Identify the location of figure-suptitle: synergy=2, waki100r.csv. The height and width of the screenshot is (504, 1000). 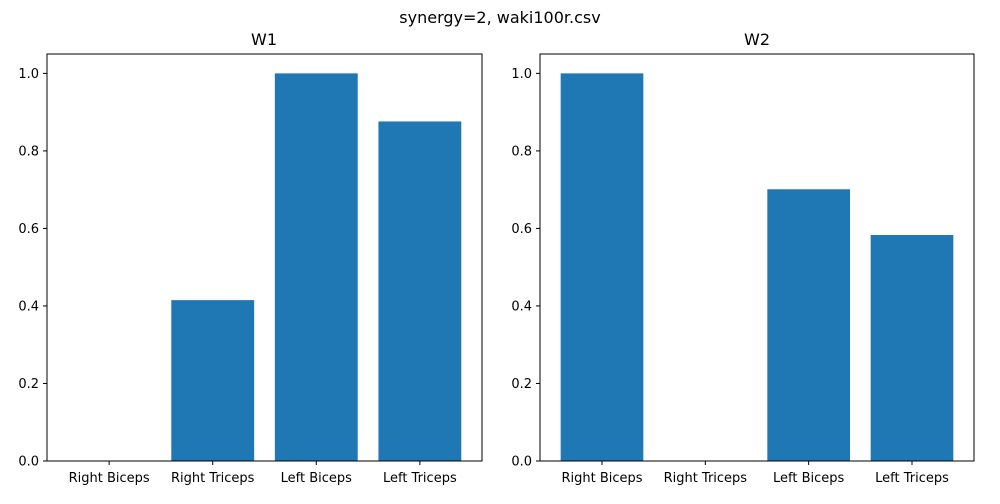
(499, 17).